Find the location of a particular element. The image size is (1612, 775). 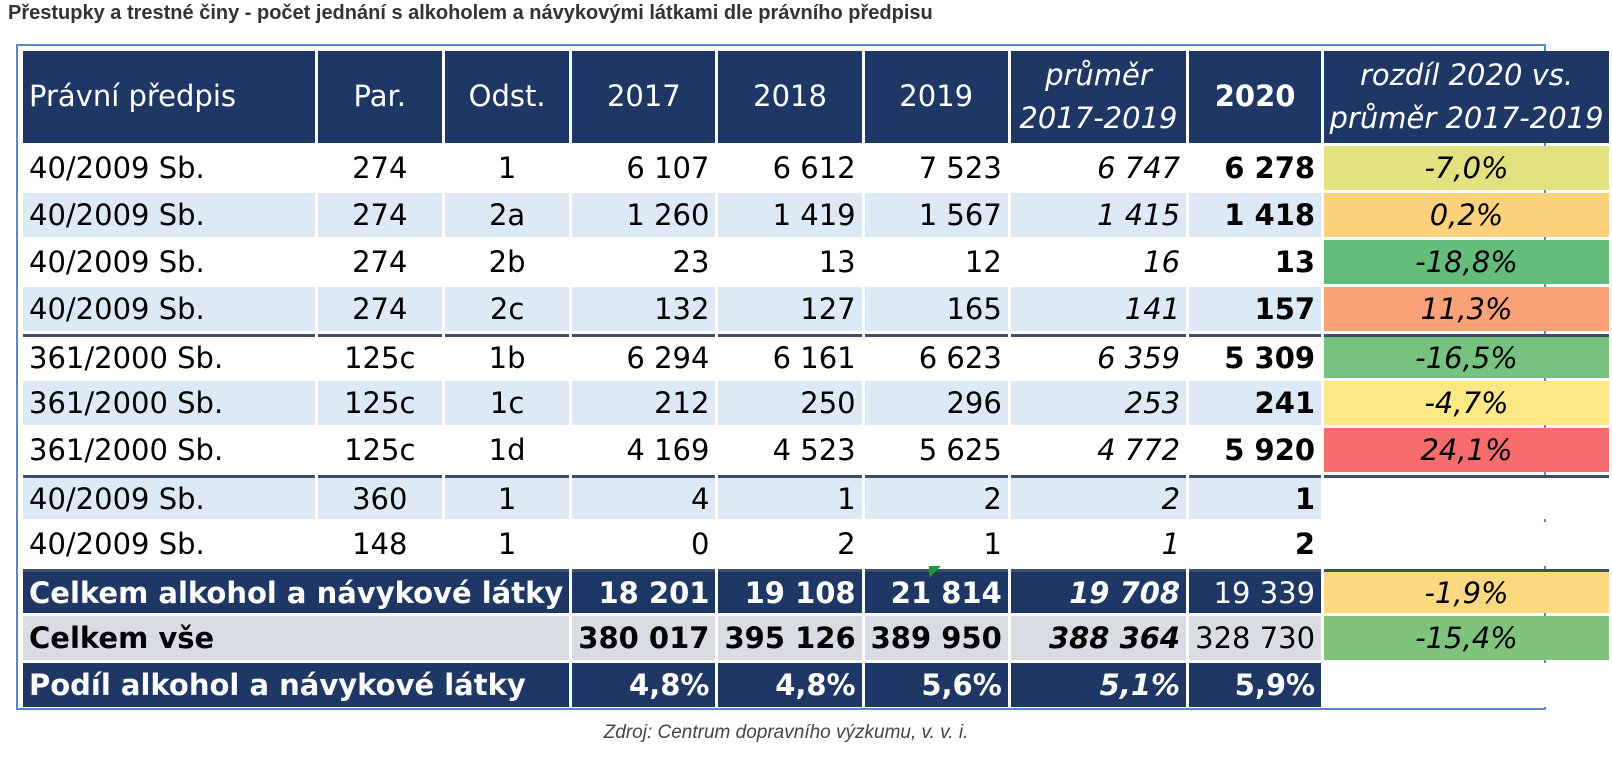

cell-2017: 0 is located at coordinates (644, 544).